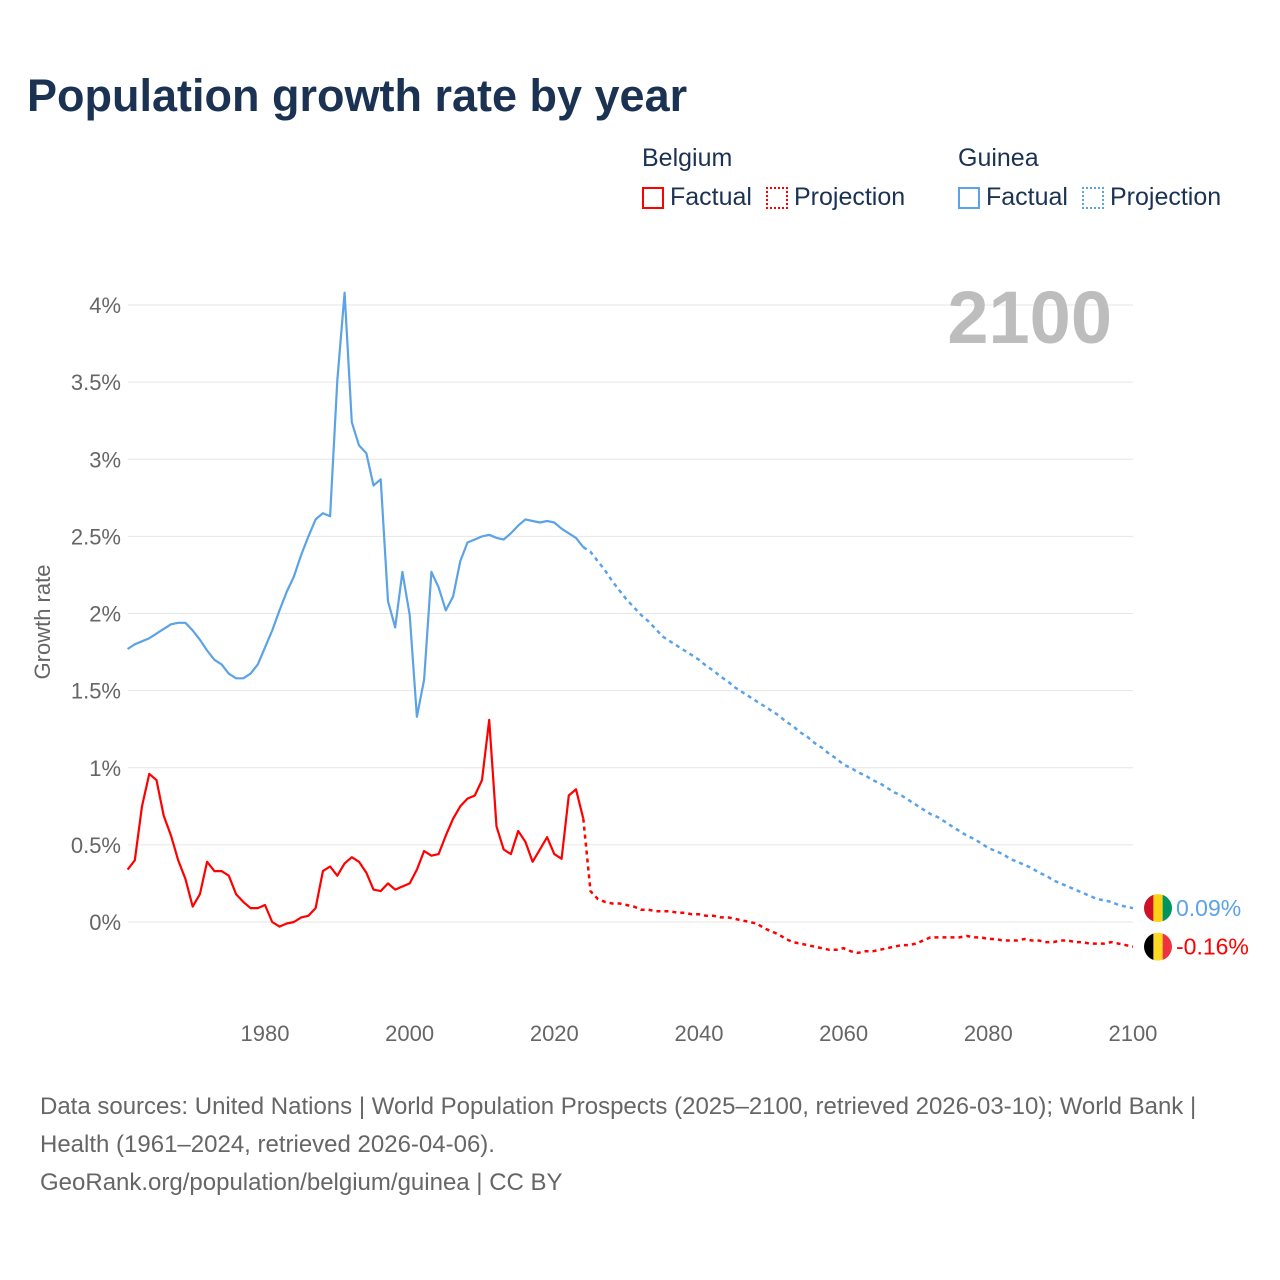 The width and height of the screenshot is (1280, 1280). Describe the element at coordinates (1089, 178) in the screenshot. I see `legend-guinea: Guinea Factual Projection` at that location.